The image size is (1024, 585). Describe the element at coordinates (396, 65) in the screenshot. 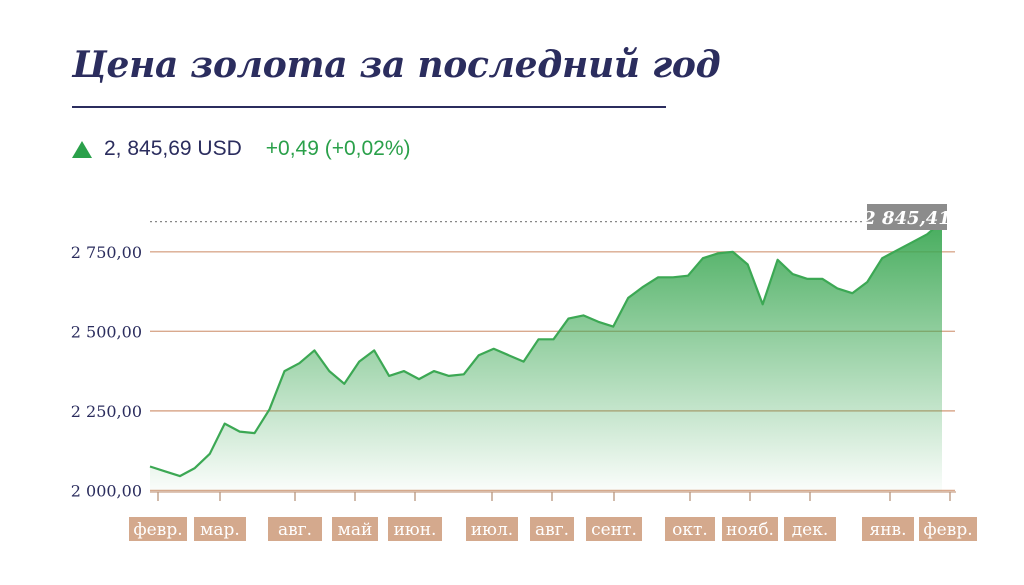

I see `page-title: Цена золота за последний год` at that location.